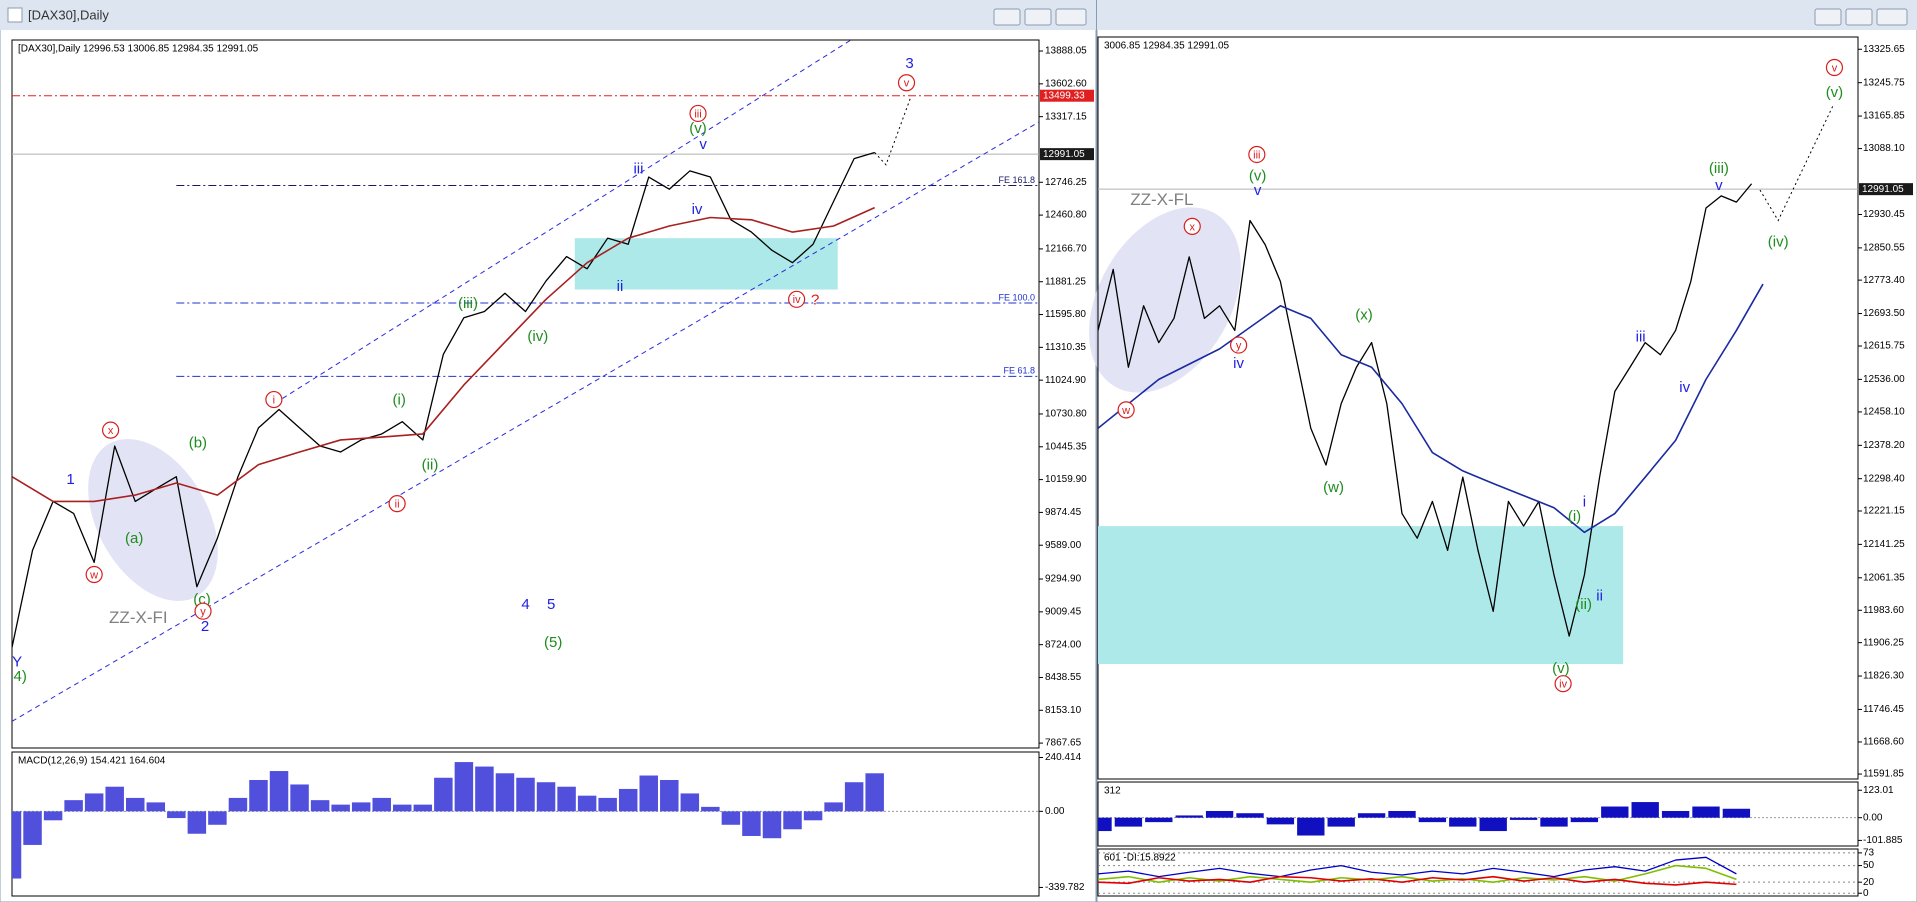  Describe the element at coordinates (525, 604) in the screenshot. I see `wave-label: 4` at that location.